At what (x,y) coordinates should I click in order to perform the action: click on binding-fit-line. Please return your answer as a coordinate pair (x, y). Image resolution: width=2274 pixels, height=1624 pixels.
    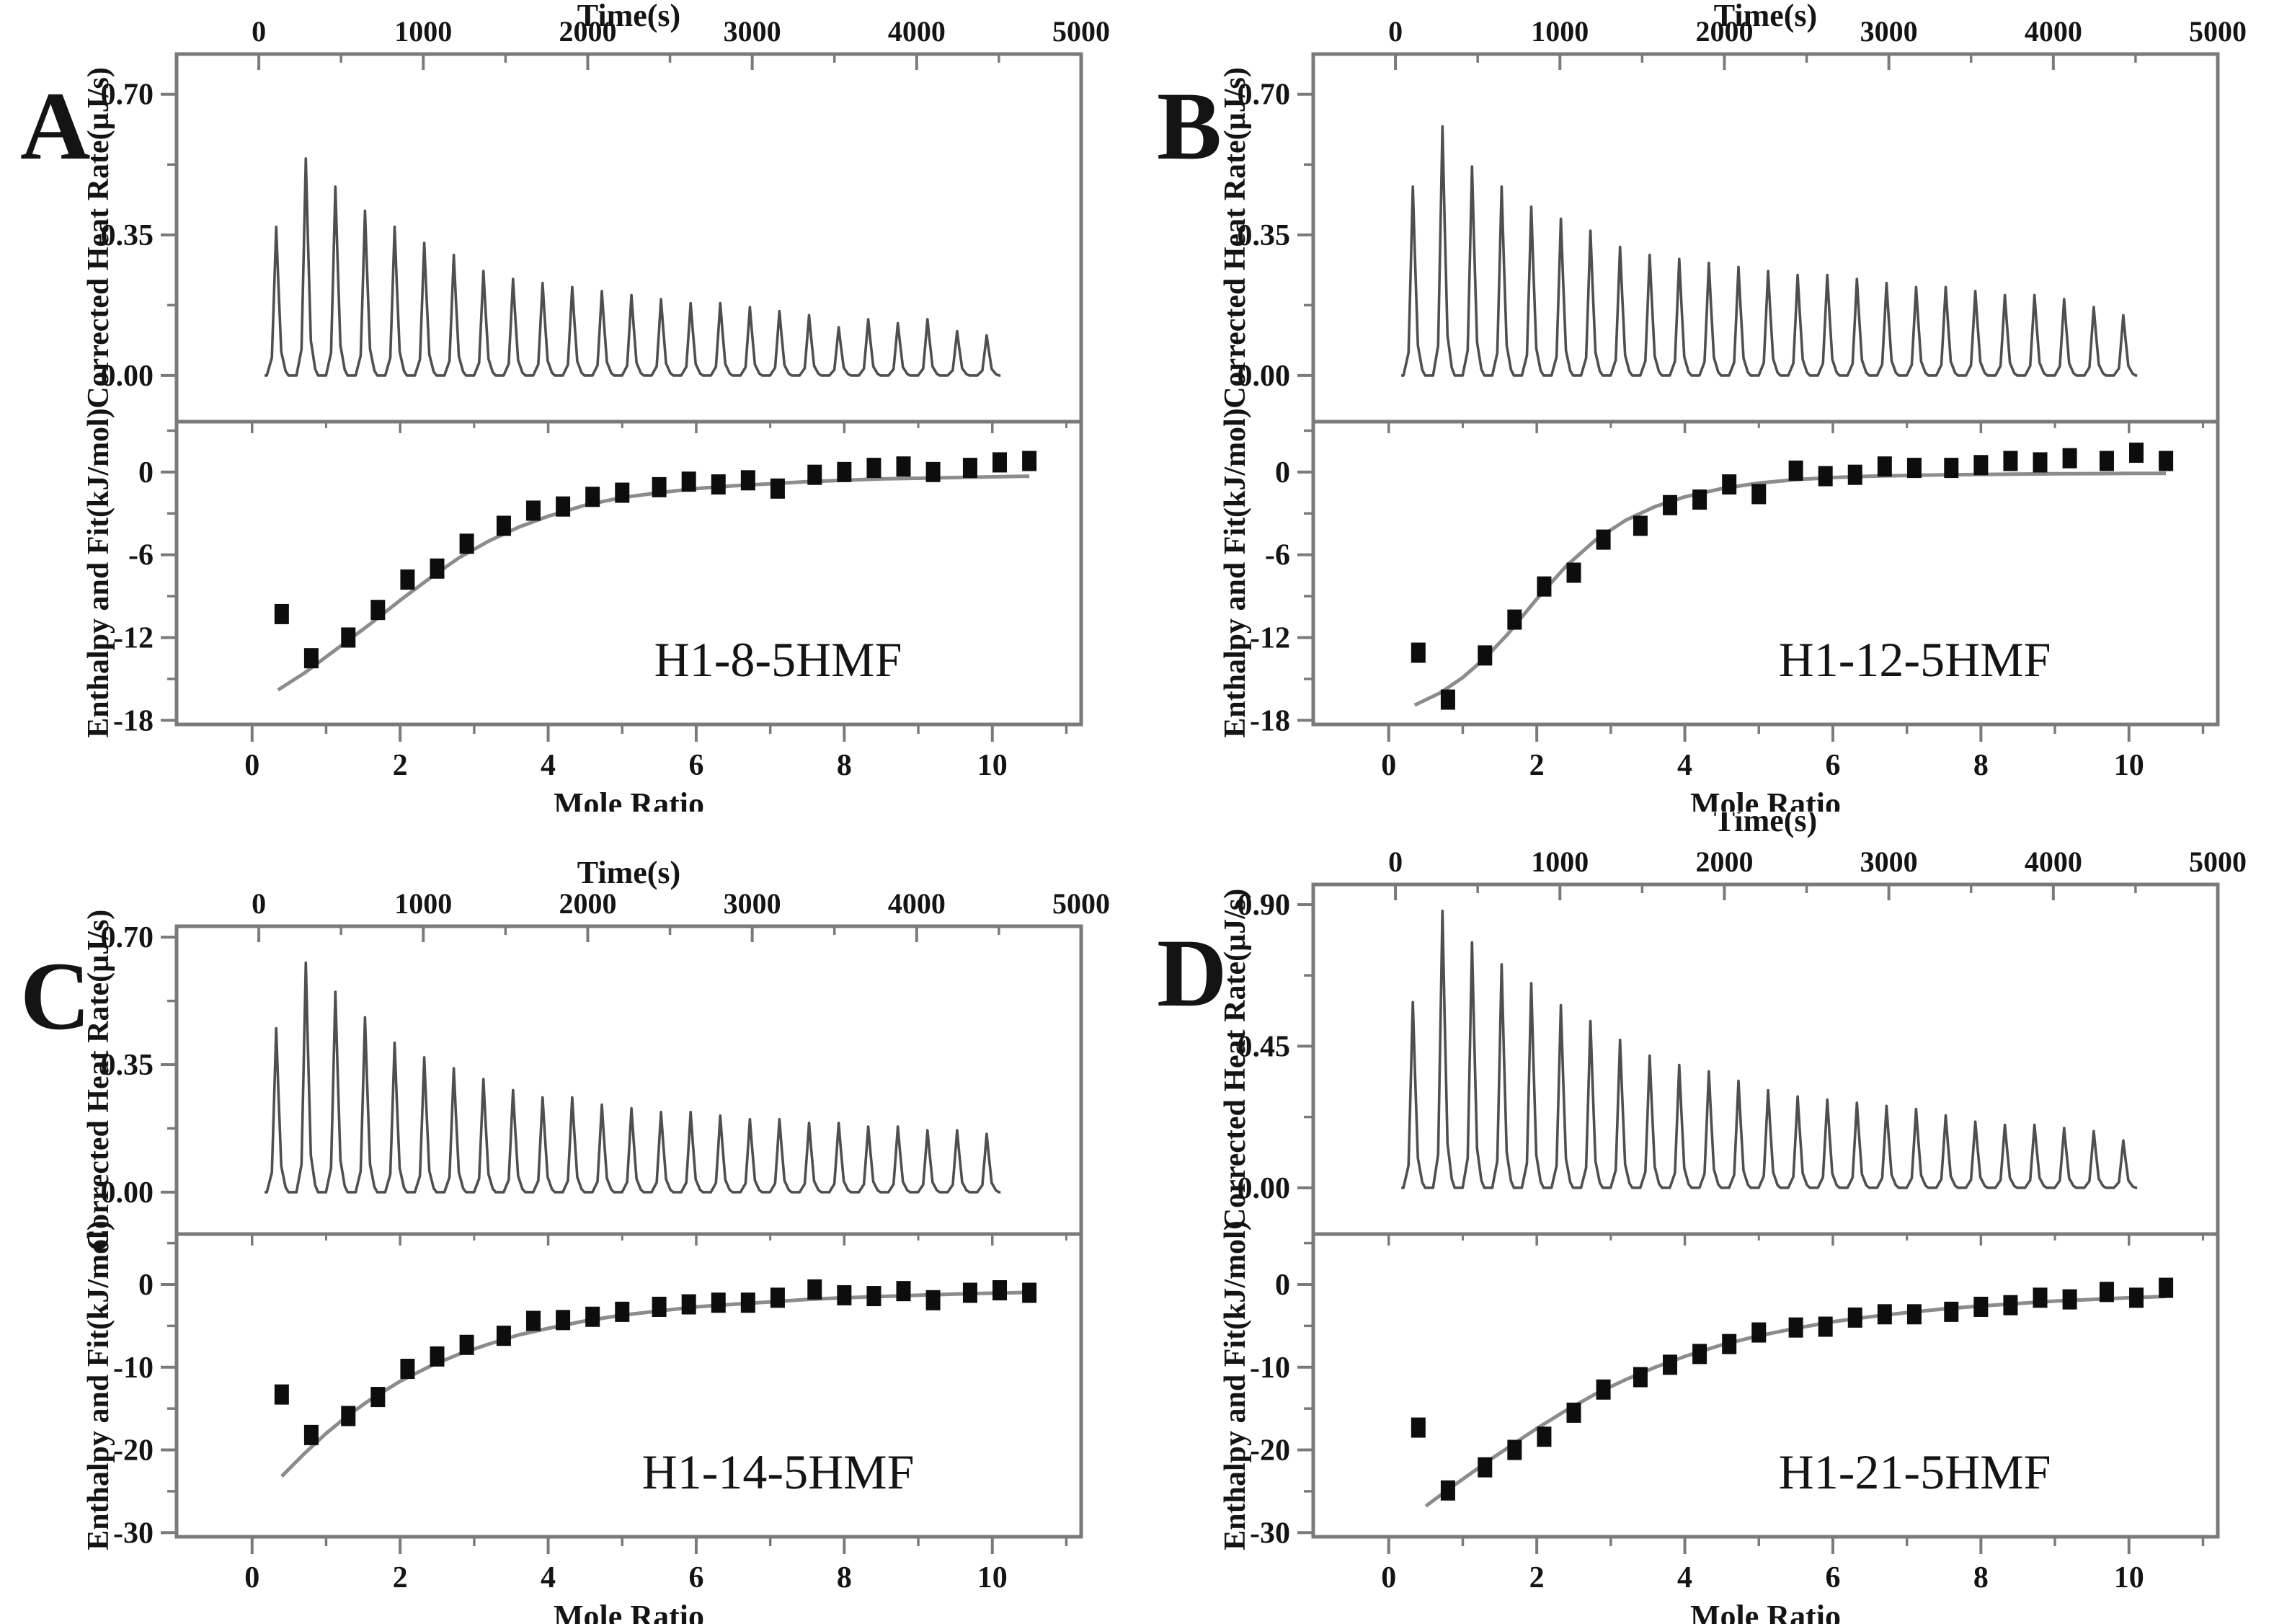
    Looking at the image, I should click on (655, 1384).